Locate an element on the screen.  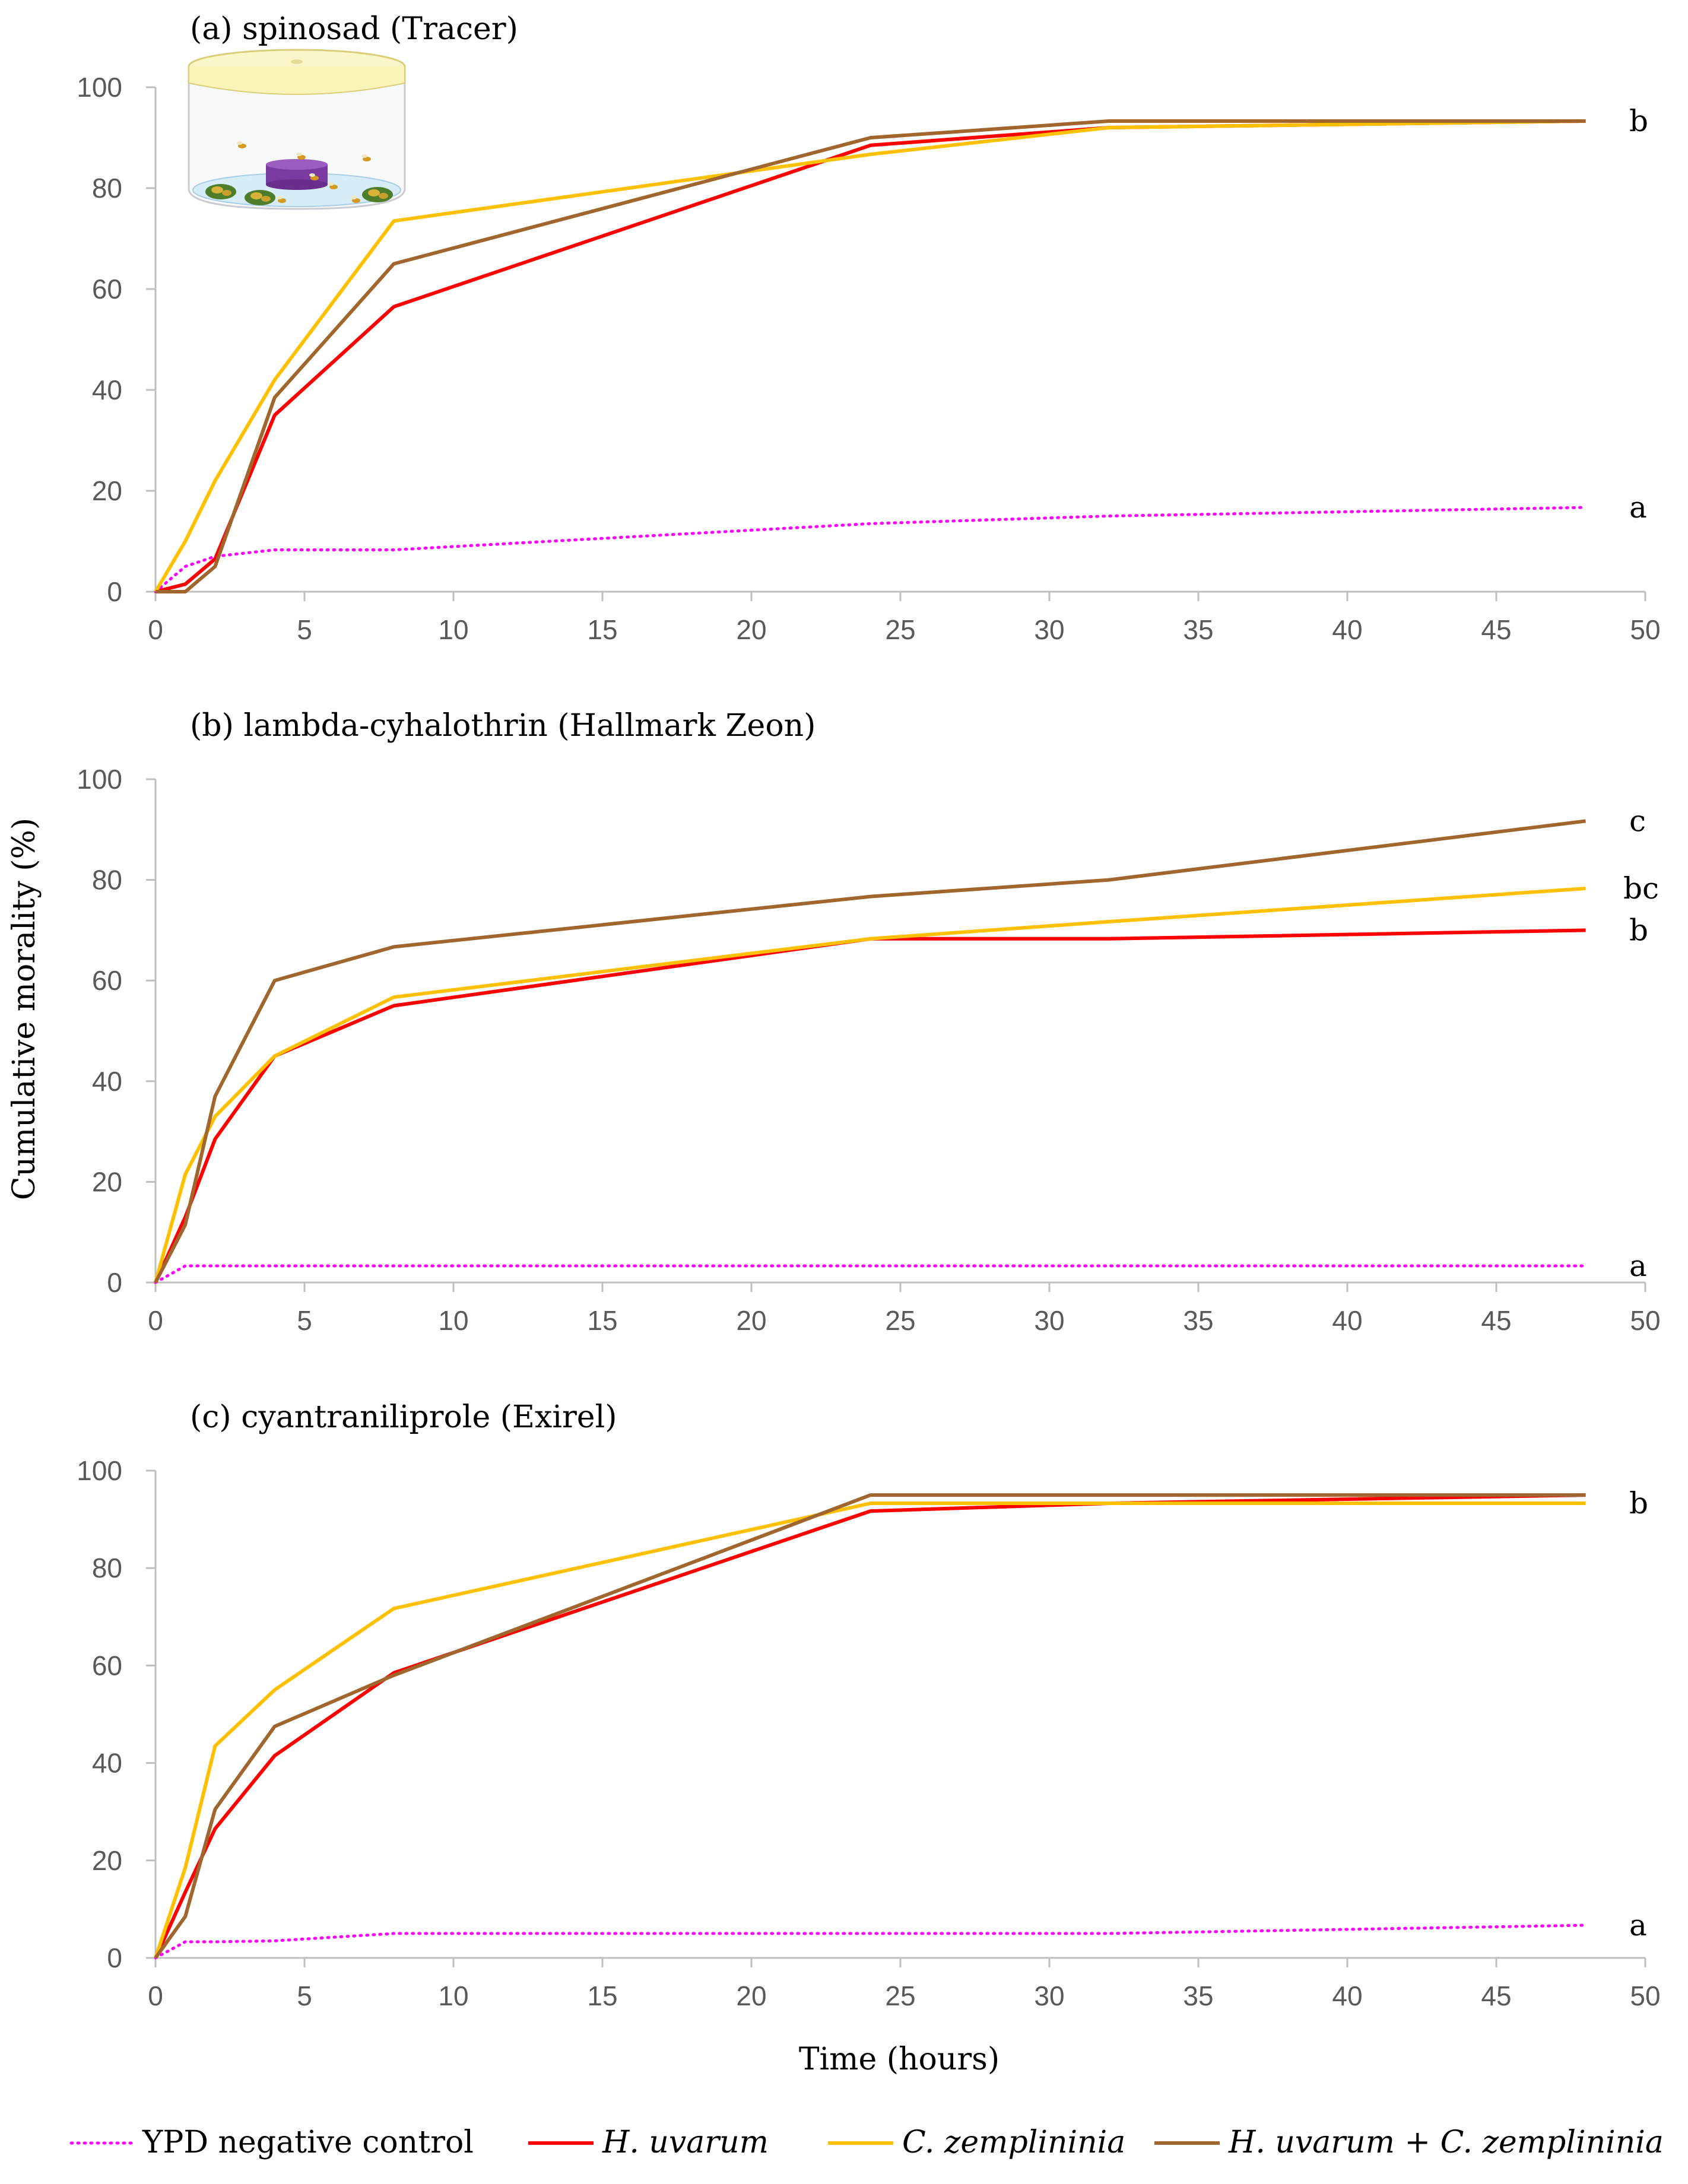
panel-title: (b) lambda-cyhalothrin (Hallmark Zeon) is located at coordinates (503, 726).